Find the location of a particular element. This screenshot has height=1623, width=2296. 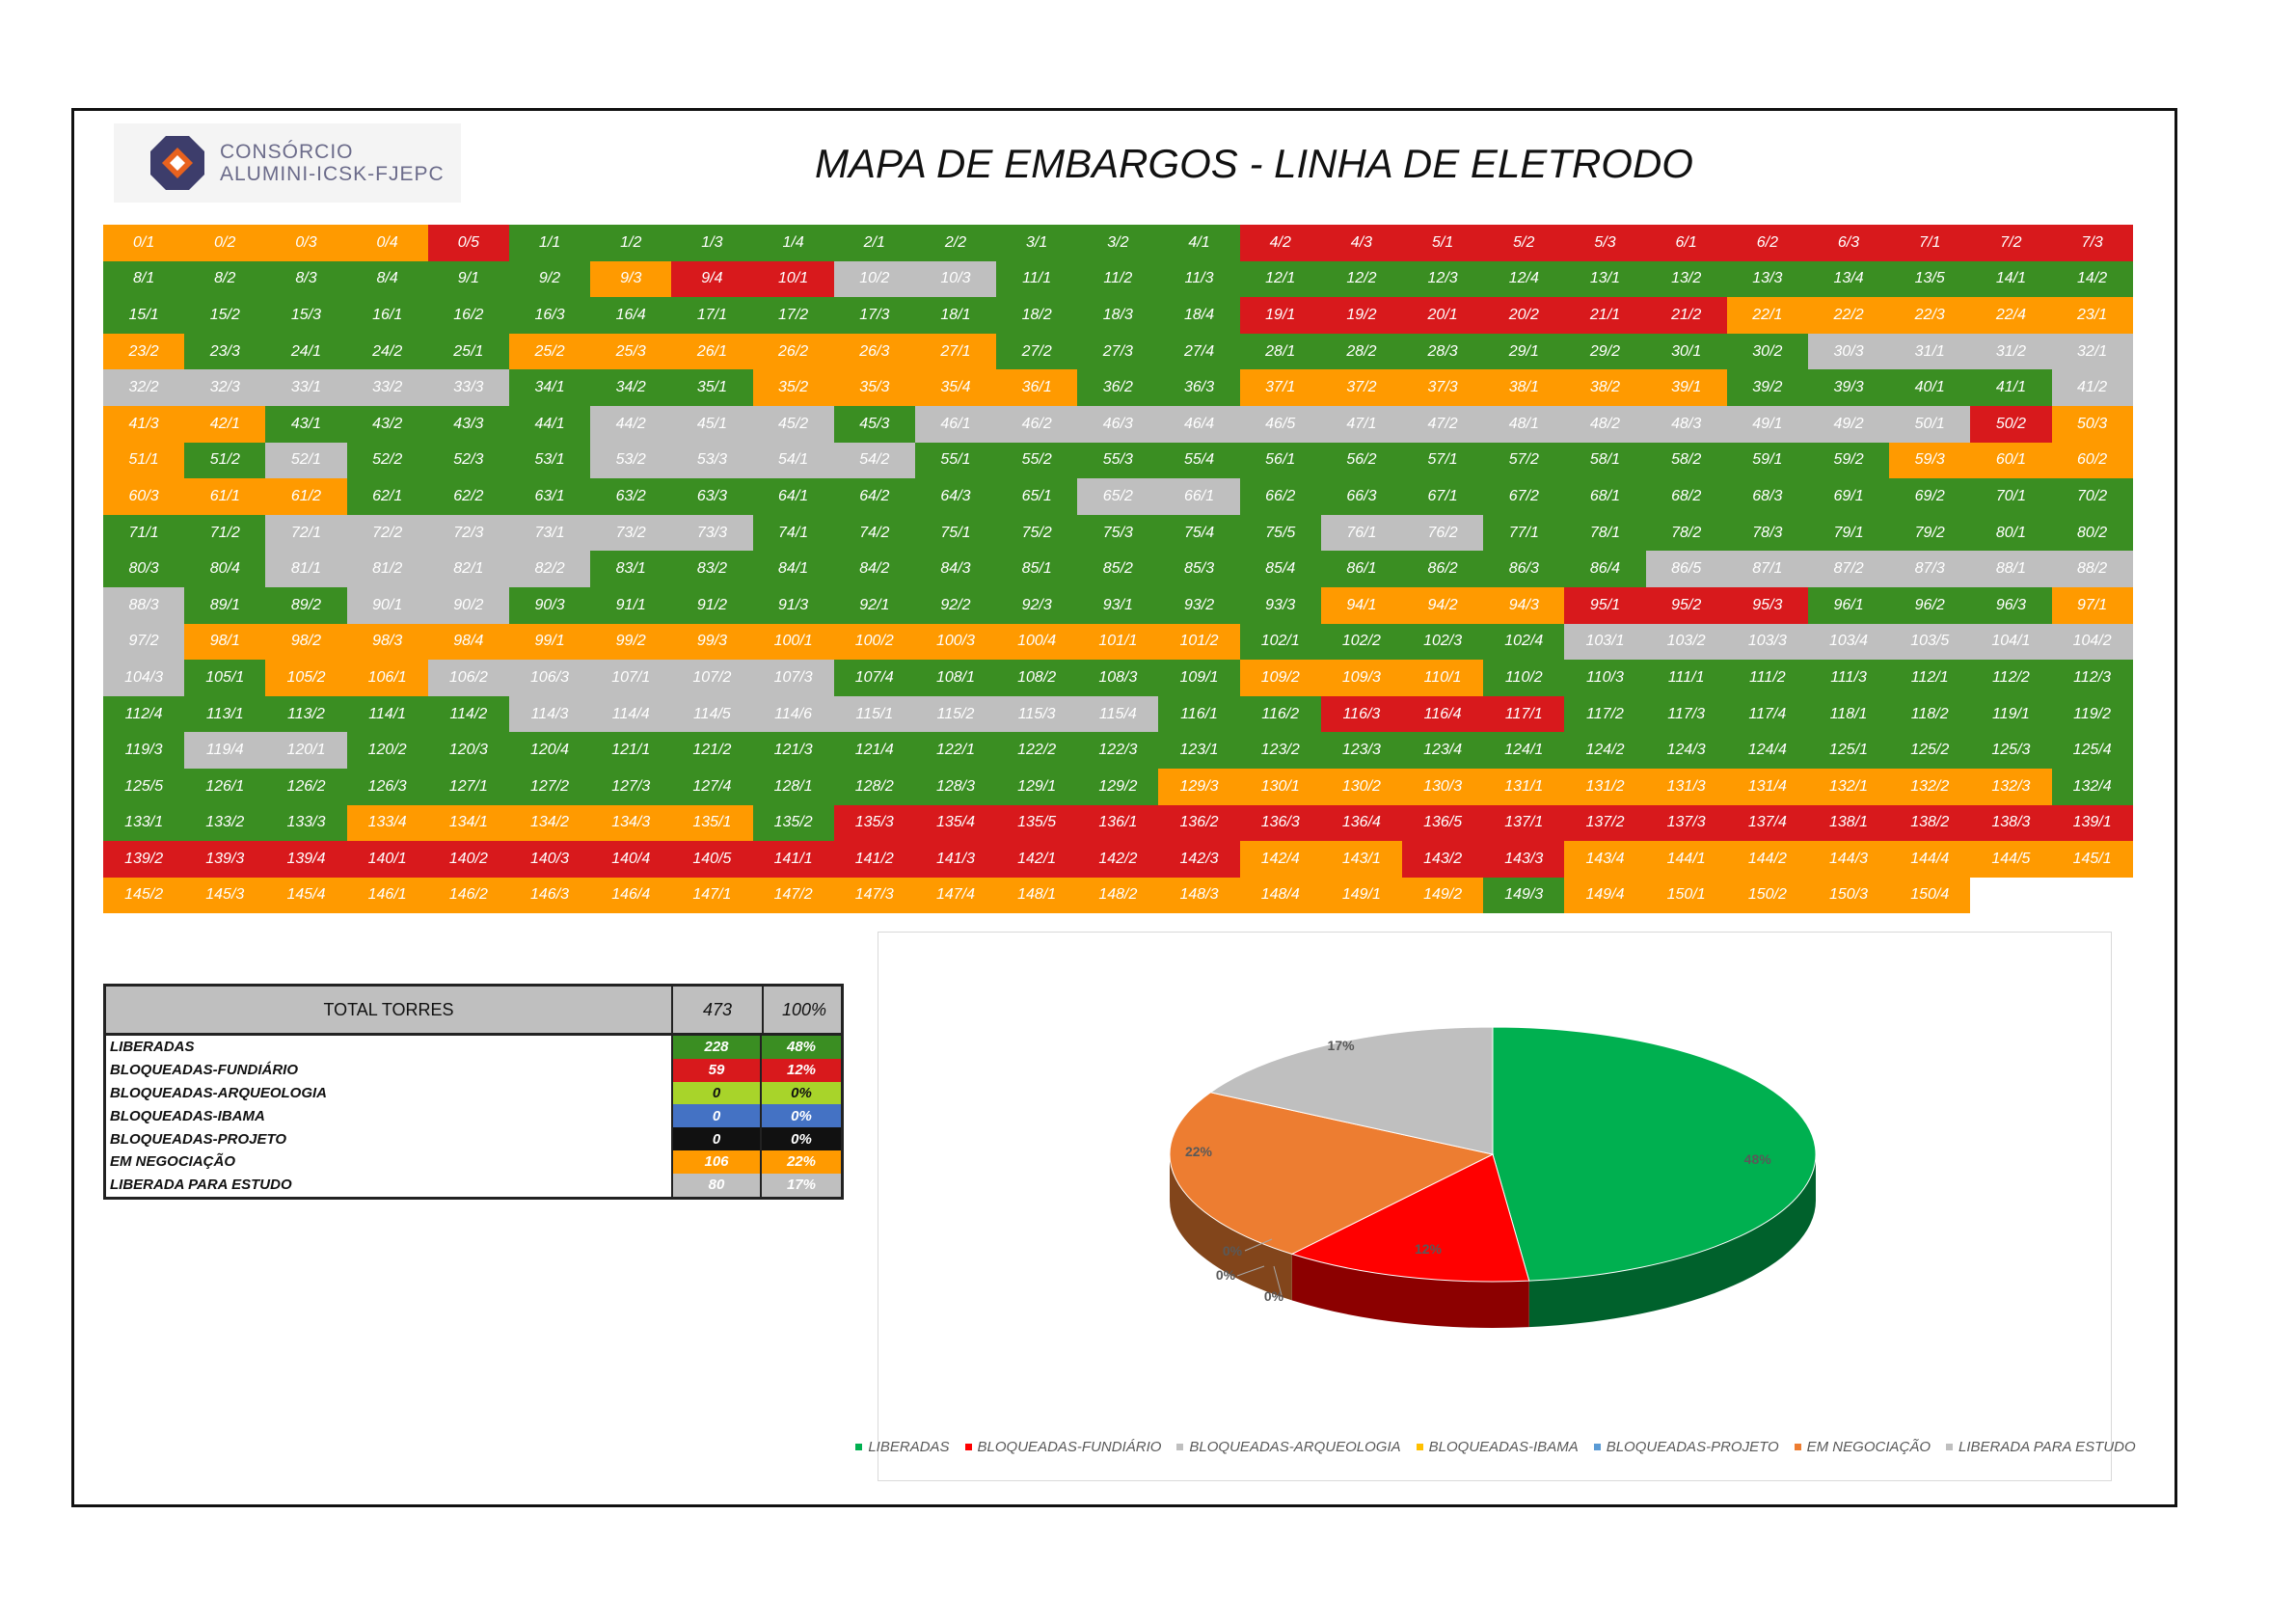

tower-cell: 9/2 is located at coordinates (549, 279).